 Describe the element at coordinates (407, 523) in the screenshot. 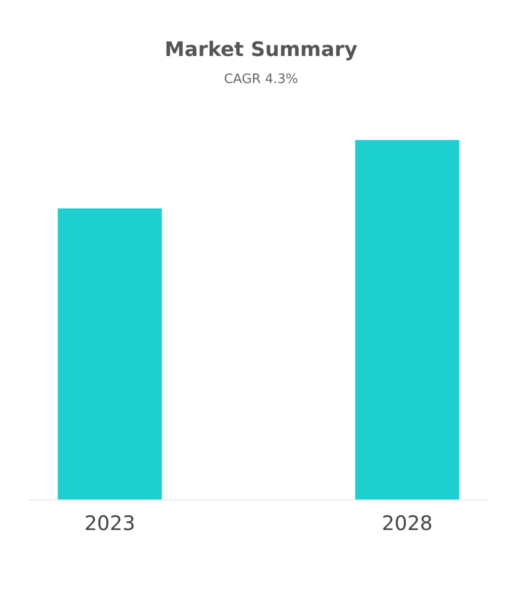

I see `x-tick-label: 2028` at that location.